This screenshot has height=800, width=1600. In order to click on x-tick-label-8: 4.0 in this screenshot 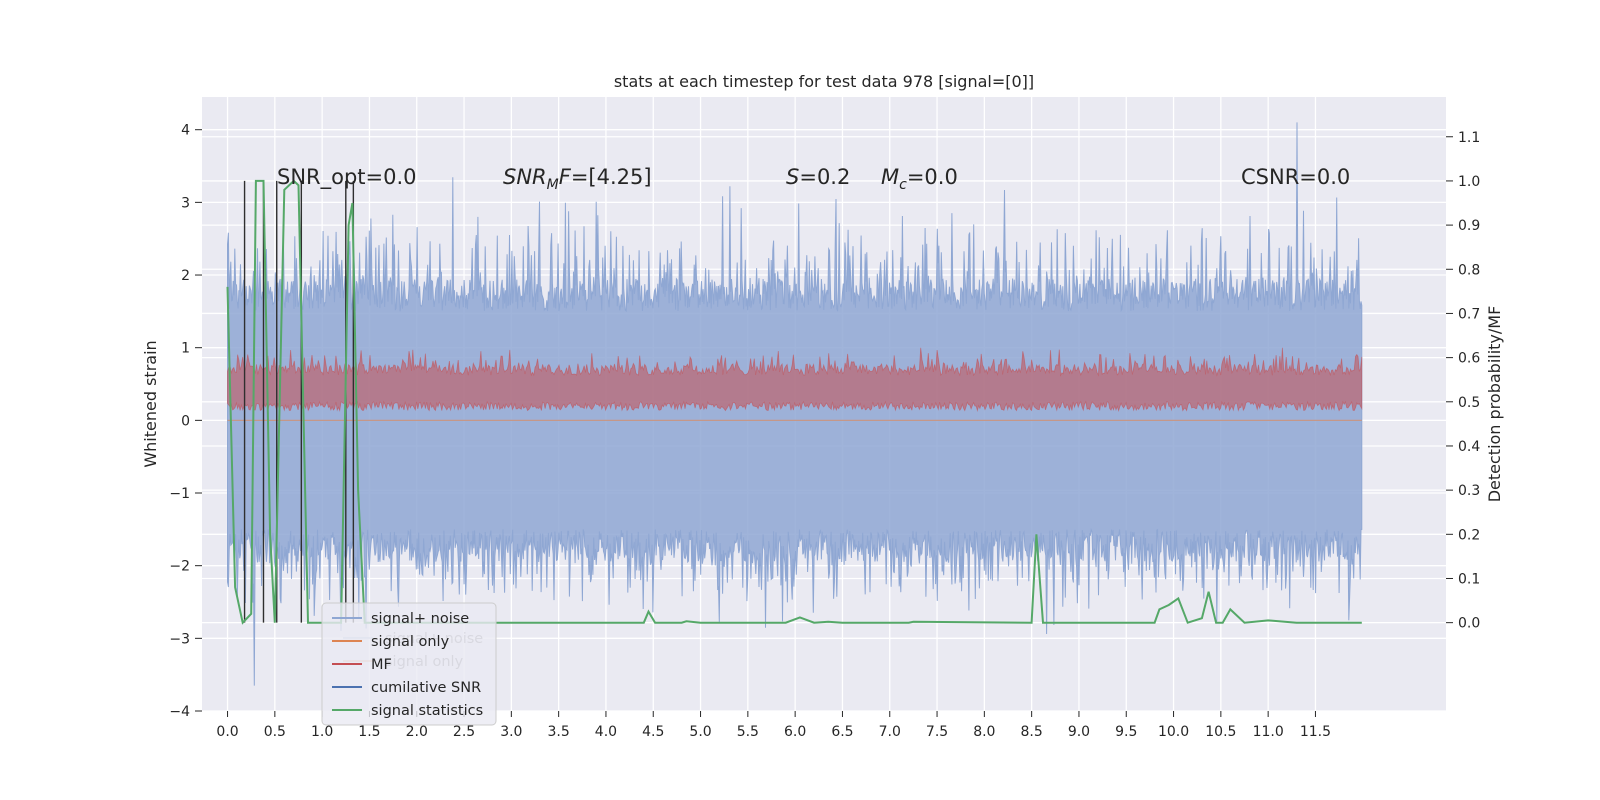, I will do `click(606, 732)`.